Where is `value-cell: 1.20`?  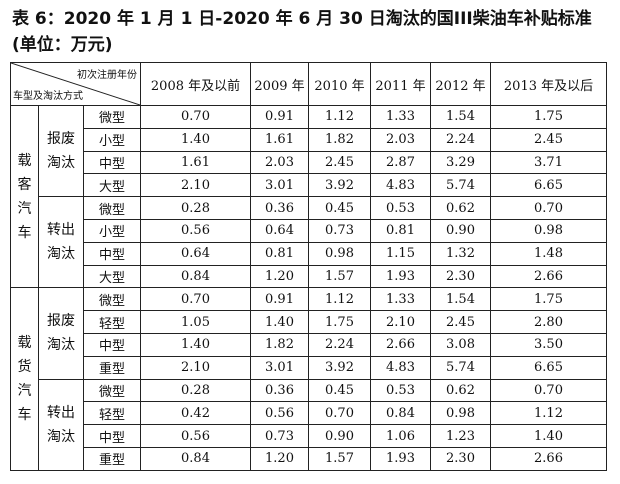
value-cell: 1.20 is located at coordinates (280, 276).